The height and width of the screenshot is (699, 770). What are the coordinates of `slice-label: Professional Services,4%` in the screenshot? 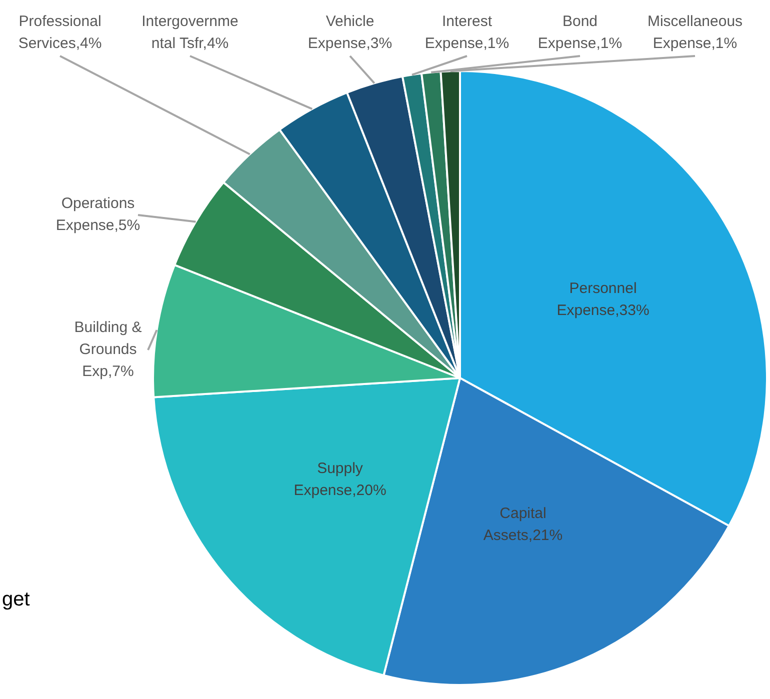 It's located at (60, 32).